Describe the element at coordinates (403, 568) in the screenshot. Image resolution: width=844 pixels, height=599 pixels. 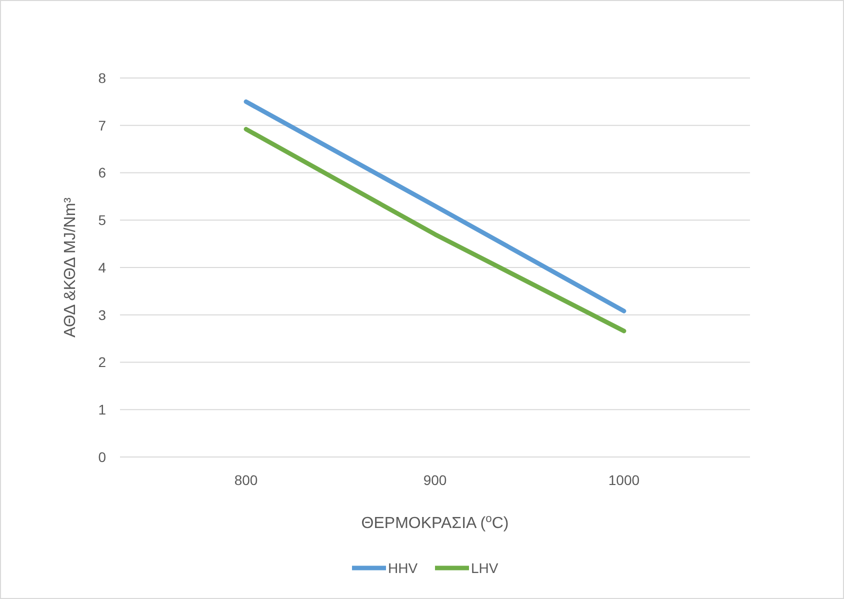
I see `legend-label: HHV` at that location.